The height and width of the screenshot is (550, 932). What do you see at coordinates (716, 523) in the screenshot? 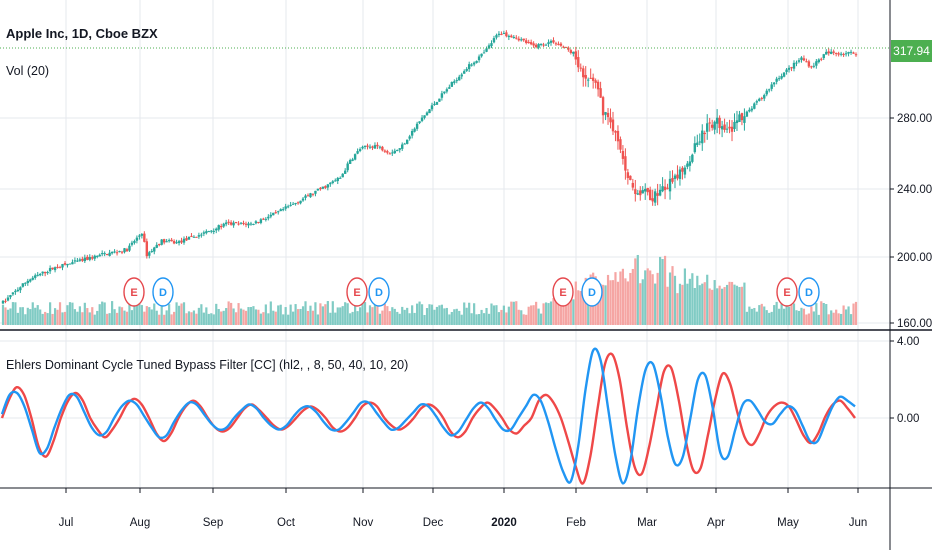
I see `x-tick-label: Apr` at bounding box center [716, 523].